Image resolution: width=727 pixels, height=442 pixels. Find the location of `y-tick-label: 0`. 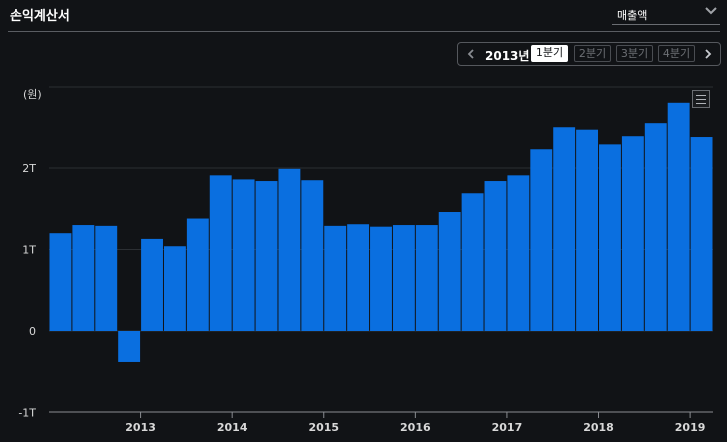

y-tick-label: 0 is located at coordinates (32, 331).